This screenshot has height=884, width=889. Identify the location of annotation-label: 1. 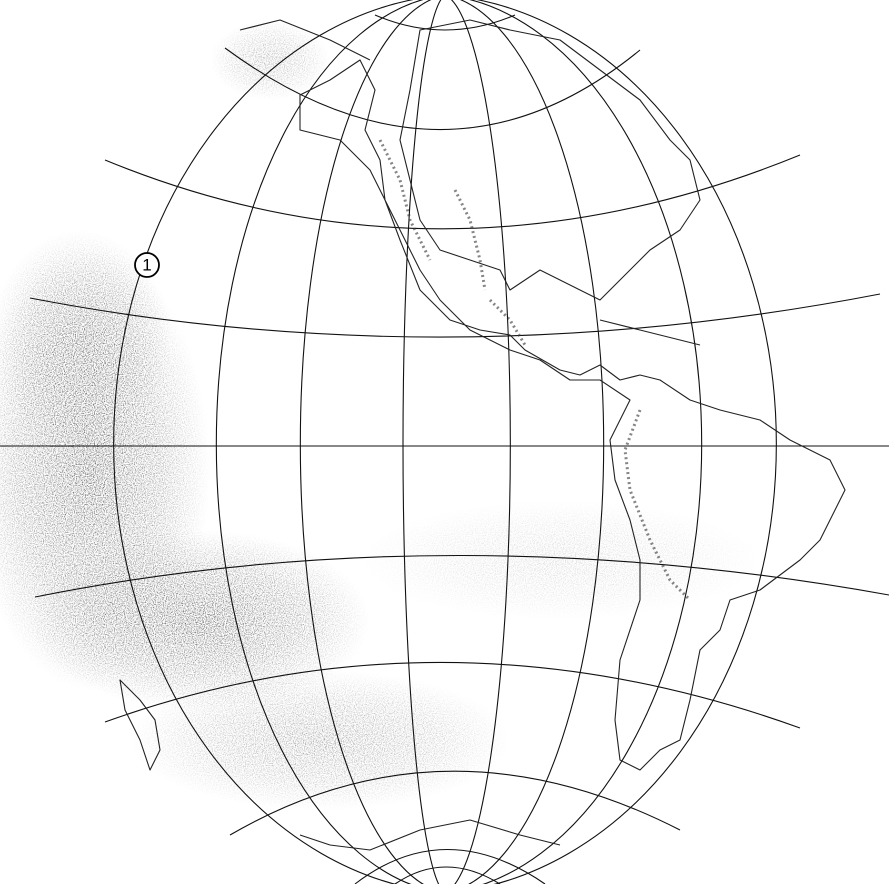
(146, 264).